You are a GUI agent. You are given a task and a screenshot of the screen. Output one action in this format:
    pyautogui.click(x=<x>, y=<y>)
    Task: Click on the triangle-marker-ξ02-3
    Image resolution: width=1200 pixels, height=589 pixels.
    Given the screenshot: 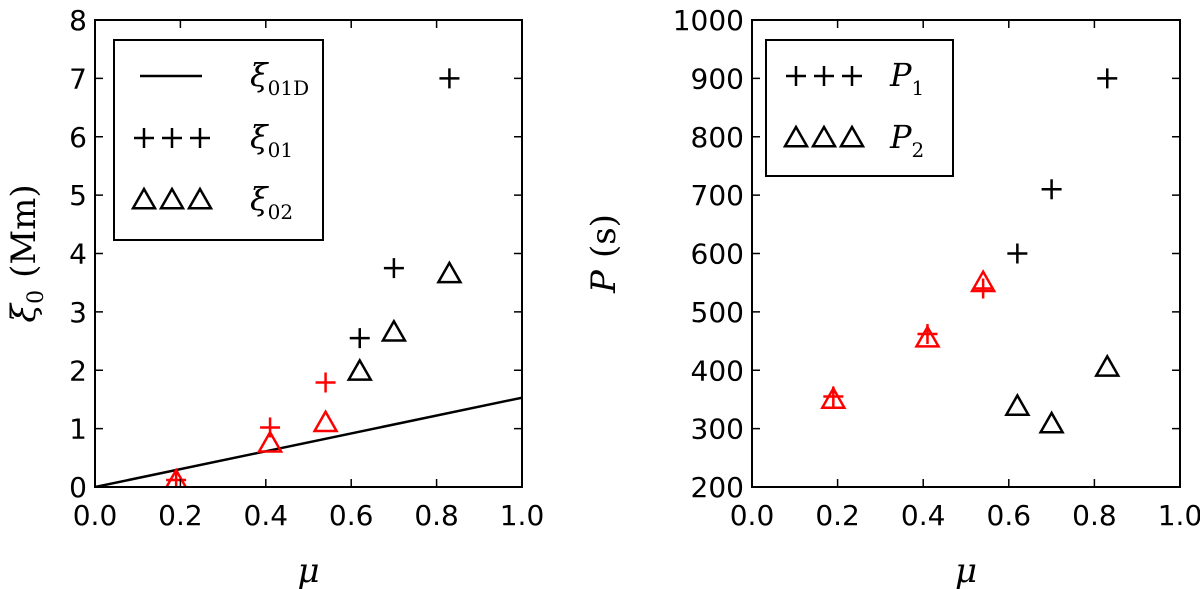 What is the action you would take?
    pyautogui.click(x=359, y=369)
    